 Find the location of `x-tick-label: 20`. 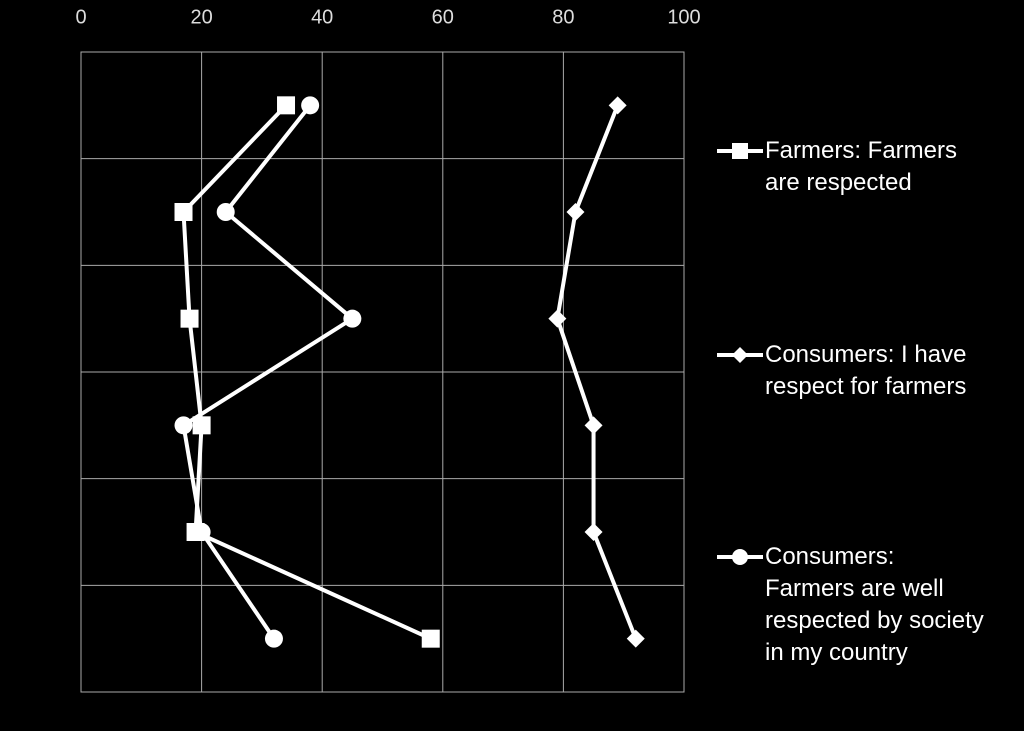

x-tick-label: 20 is located at coordinates (201, 17).